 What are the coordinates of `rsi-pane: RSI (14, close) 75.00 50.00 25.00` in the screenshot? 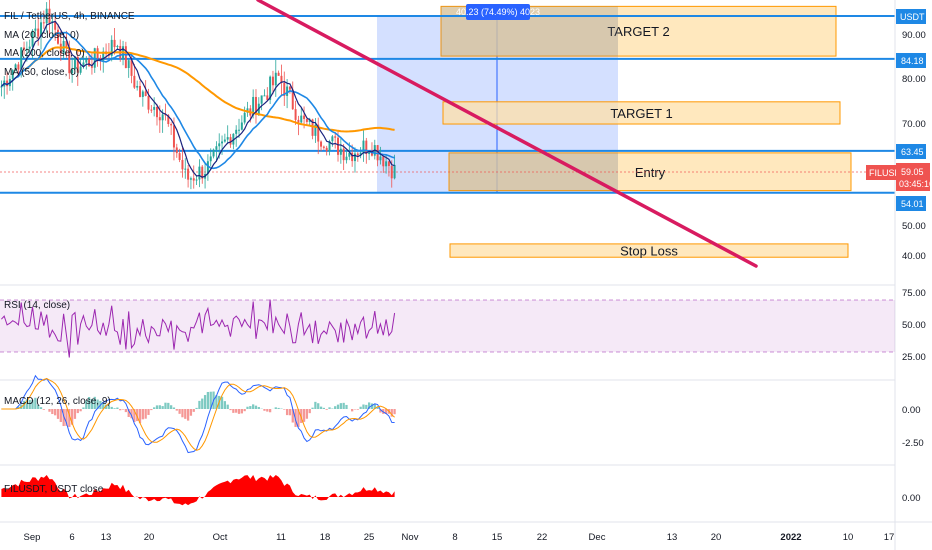 It's located at (463, 323).